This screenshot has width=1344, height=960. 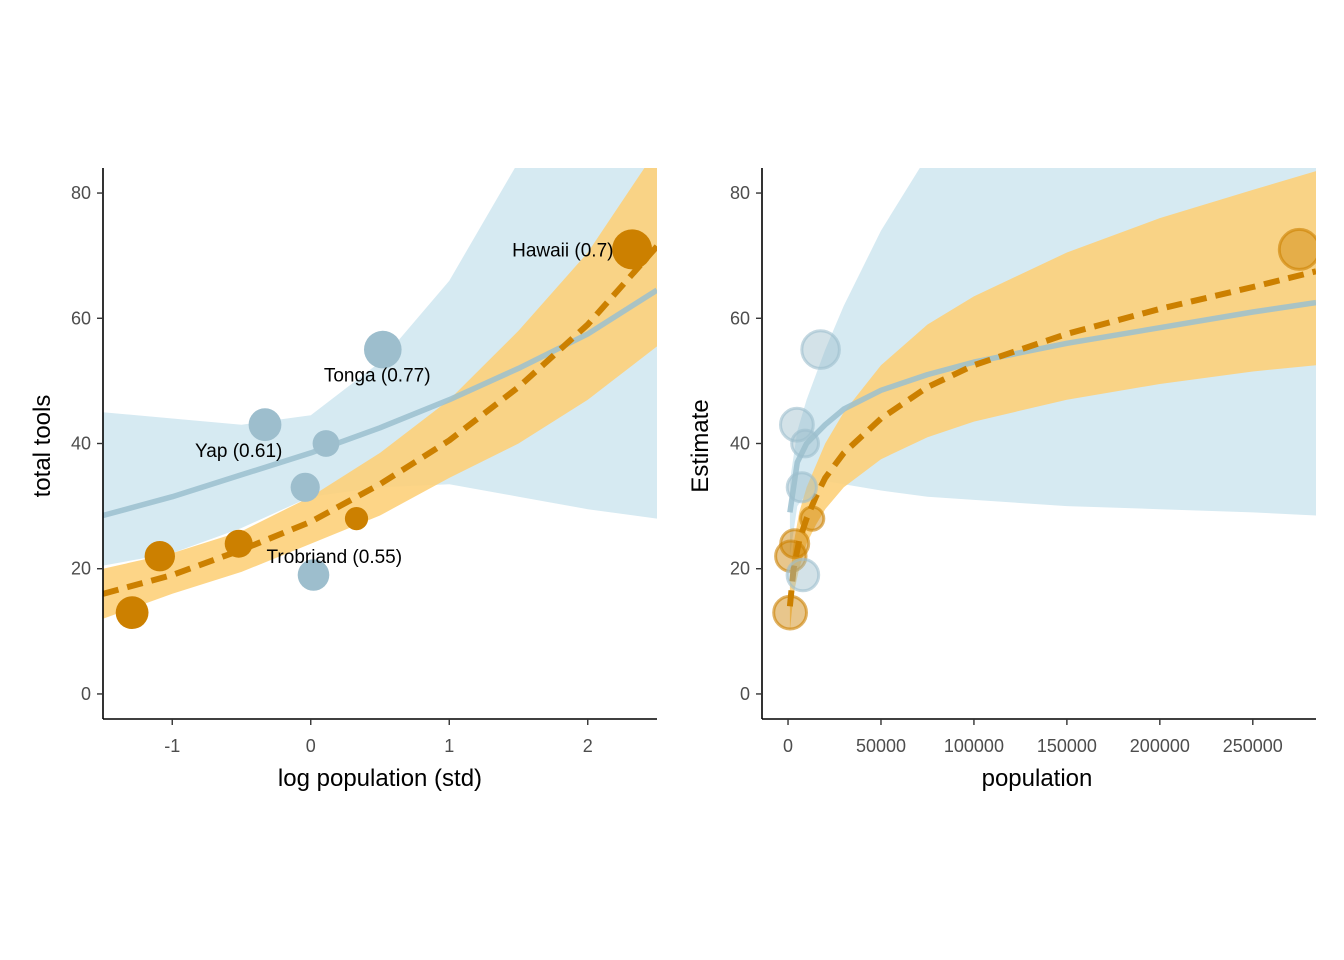 What do you see at coordinates (1037, 778) in the screenshot?
I see `right-x-axis-title: population` at bounding box center [1037, 778].